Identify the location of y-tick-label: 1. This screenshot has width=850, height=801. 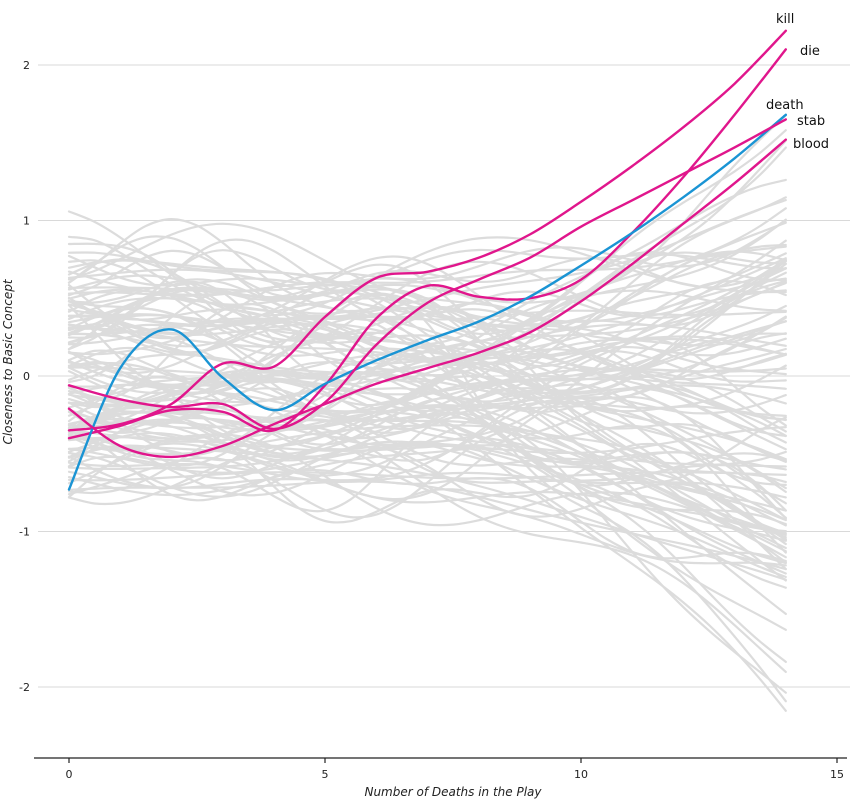
(26, 221).